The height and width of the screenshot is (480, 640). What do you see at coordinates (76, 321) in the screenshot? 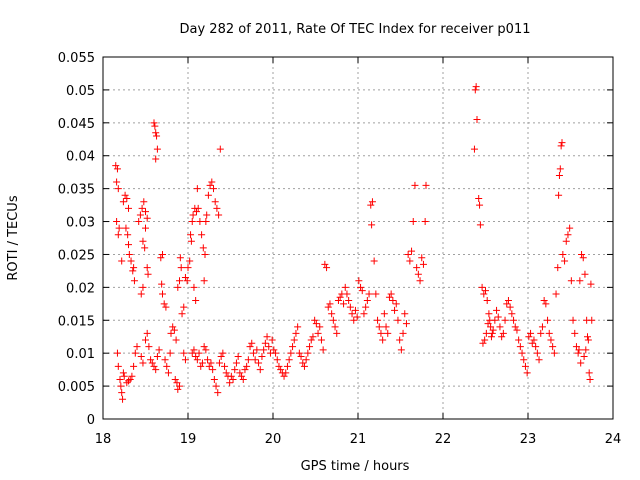
I see `y-tick-label: 0.015` at bounding box center [76, 321].